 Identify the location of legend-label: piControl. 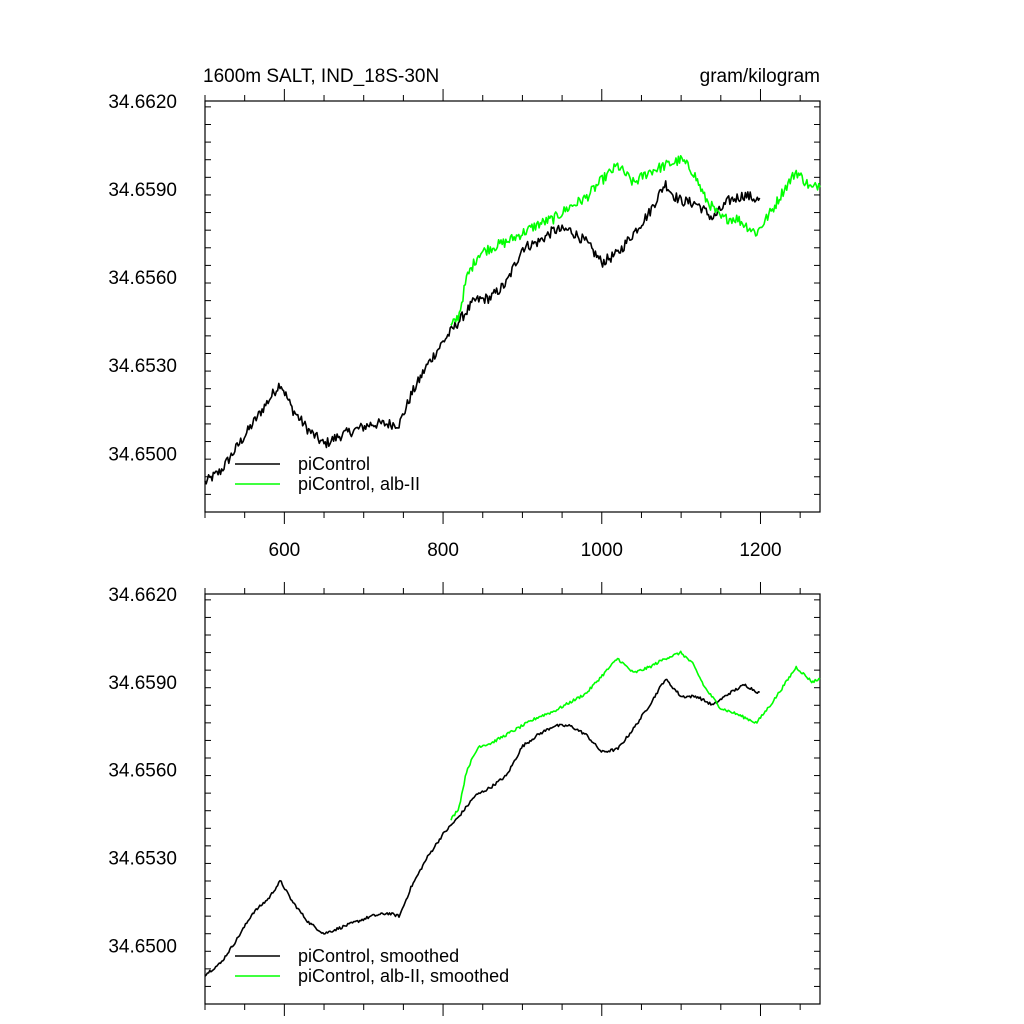
(334, 464).